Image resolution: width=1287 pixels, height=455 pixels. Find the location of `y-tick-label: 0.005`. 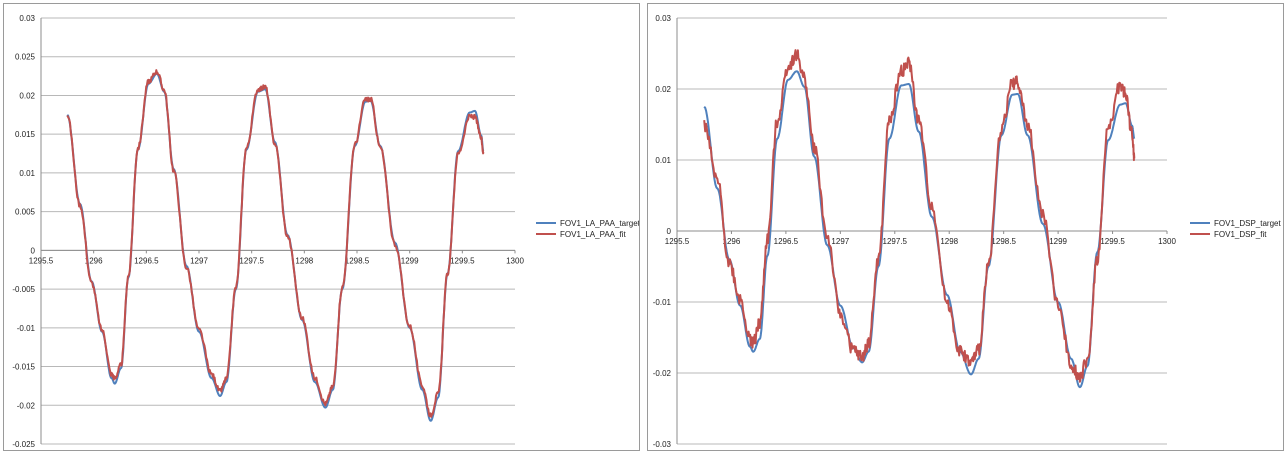

y-tick-label: 0.005 is located at coordinates (25, 212).